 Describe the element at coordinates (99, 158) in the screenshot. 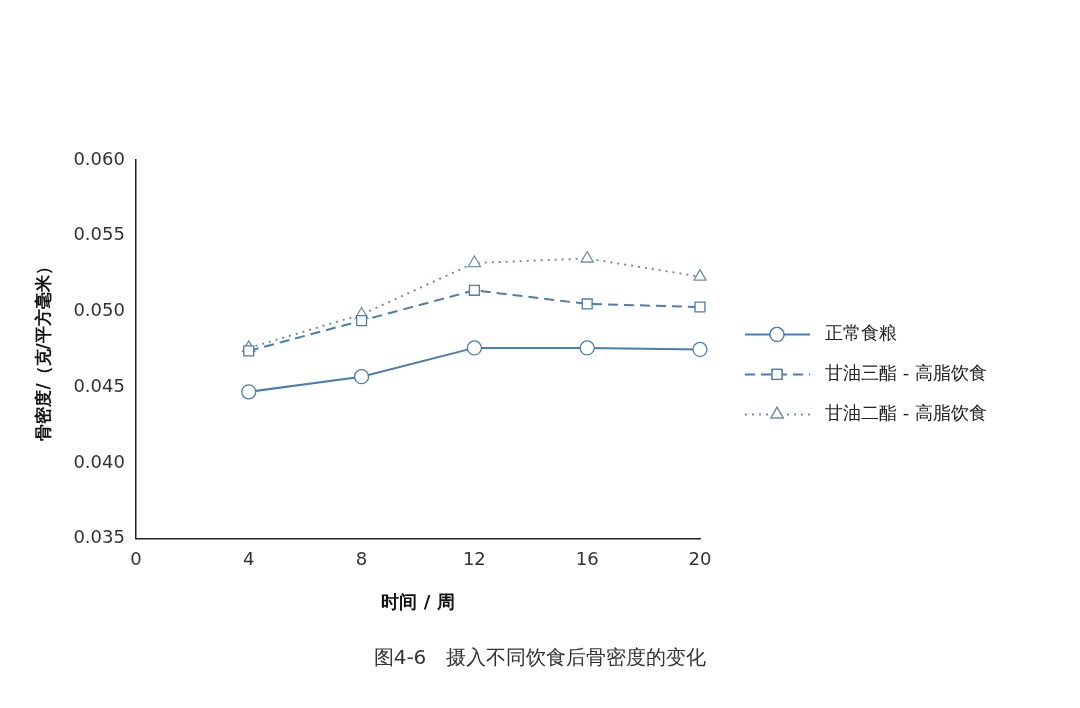

I see `y-tick-label: 0.060` at that location.